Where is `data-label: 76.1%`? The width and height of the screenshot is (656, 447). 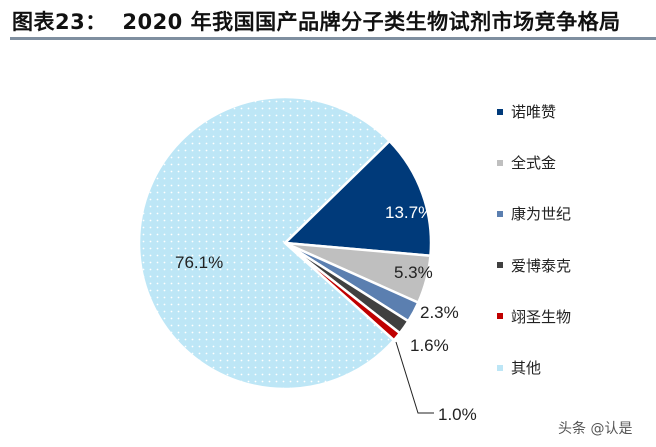
data-label: 76.1% is located at coordinates (199, 262).